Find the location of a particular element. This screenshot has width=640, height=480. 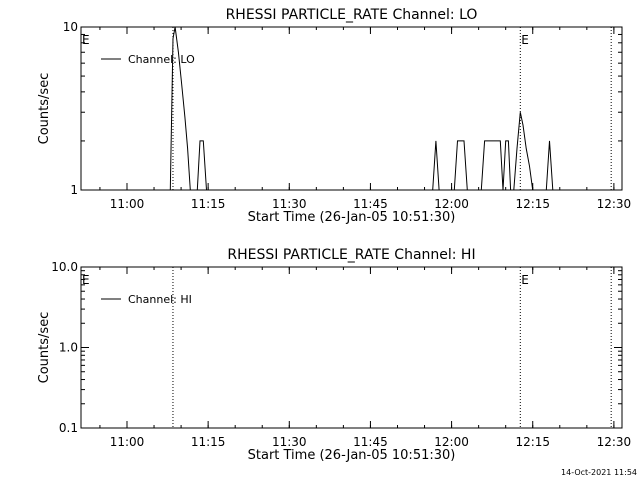

y-tick-label: 0.1 is located at coordinates (68, 428).